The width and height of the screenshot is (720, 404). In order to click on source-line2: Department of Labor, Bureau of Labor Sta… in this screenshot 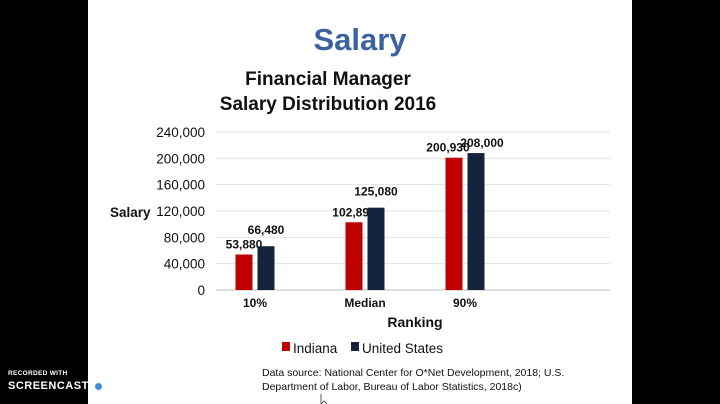, I will do `click(392, 387)`.